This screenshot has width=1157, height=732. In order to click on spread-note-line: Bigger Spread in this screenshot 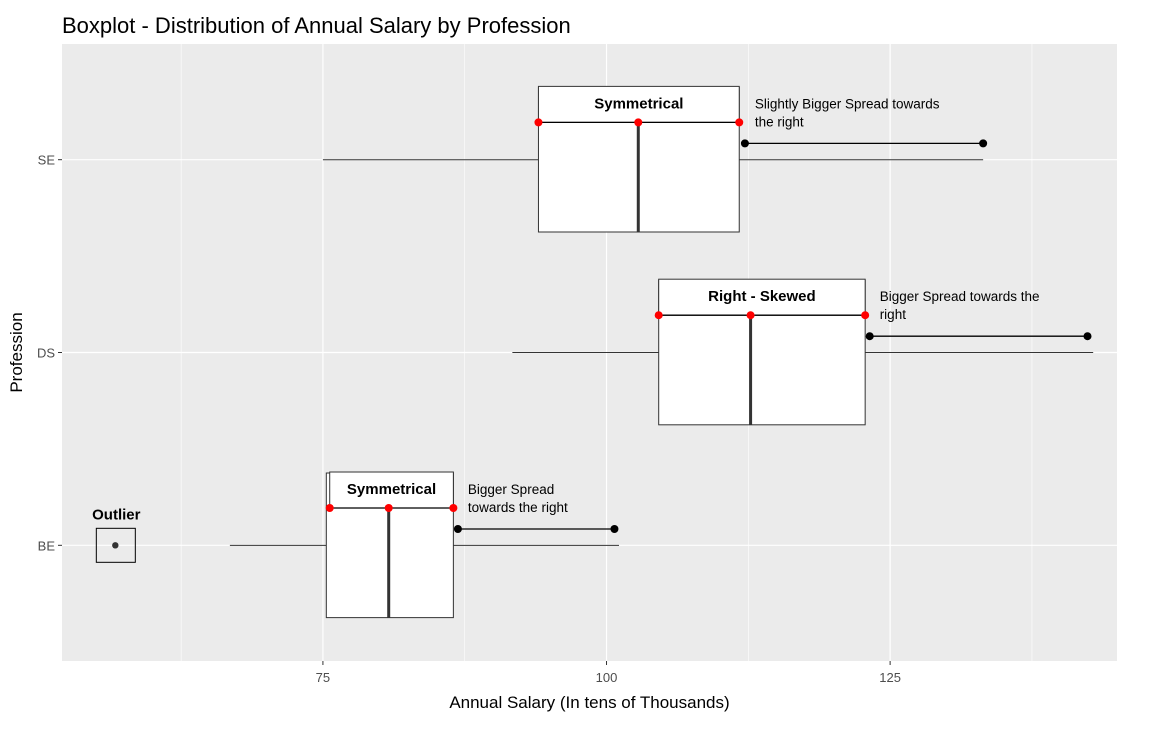, I will do `click(511, 489)`.